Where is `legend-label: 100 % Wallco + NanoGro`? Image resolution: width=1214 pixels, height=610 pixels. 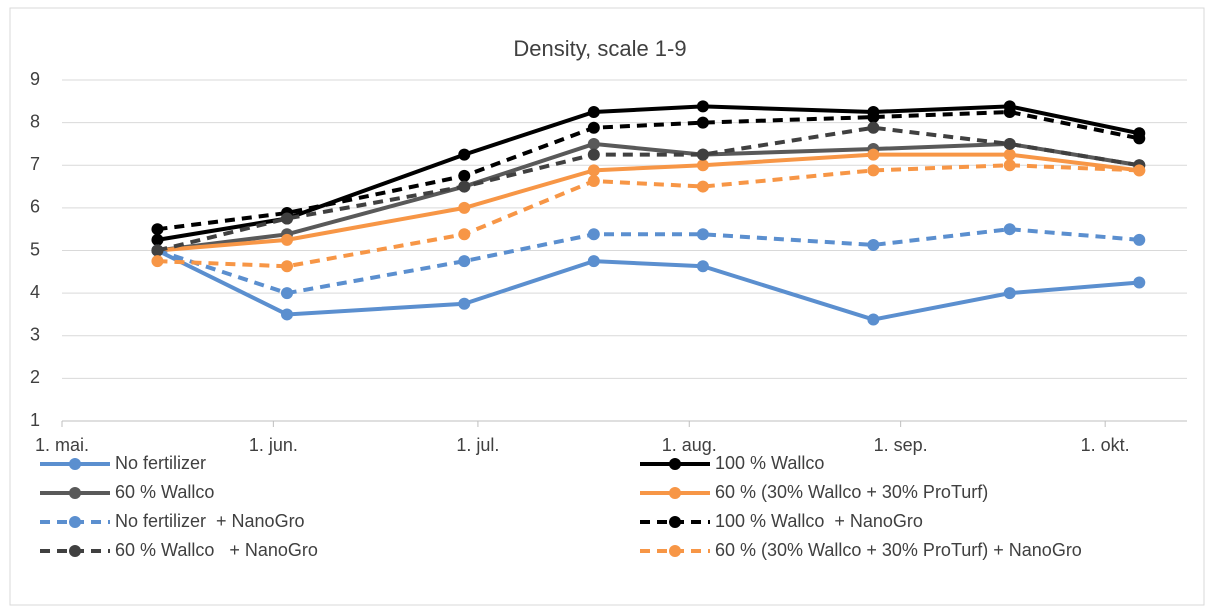 legend-label: 100 % Wallco + NanoGro is located at coordinates (819, 521).